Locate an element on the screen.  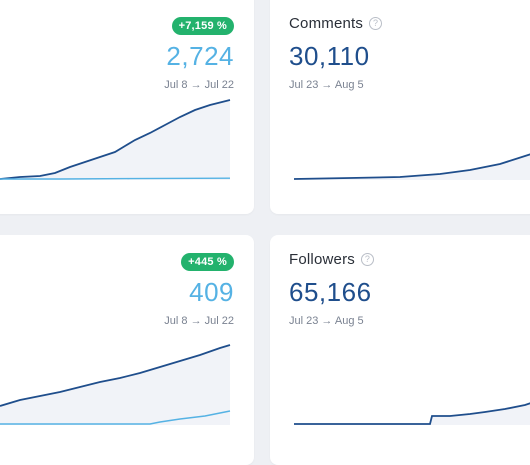
metric-value: 30,110 is located at coordinates (329, 56).